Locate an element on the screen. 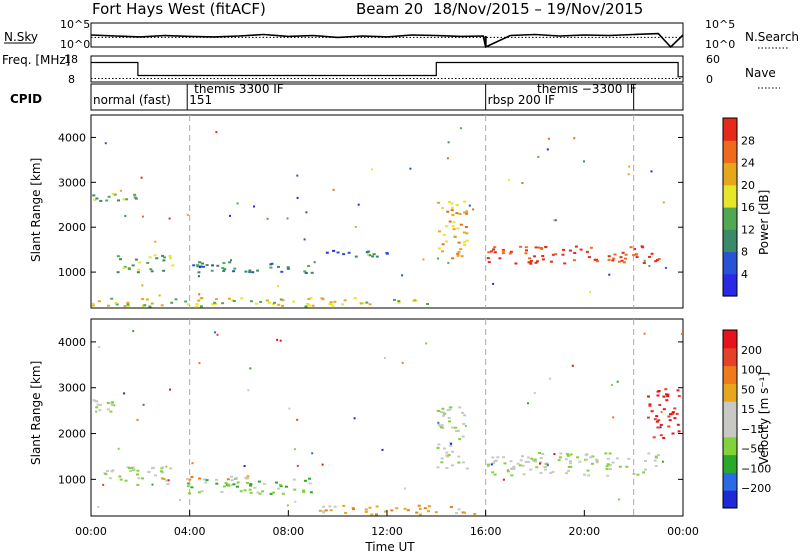  velocity-ytick-3: 4000 is located at coordinates (72, 342).